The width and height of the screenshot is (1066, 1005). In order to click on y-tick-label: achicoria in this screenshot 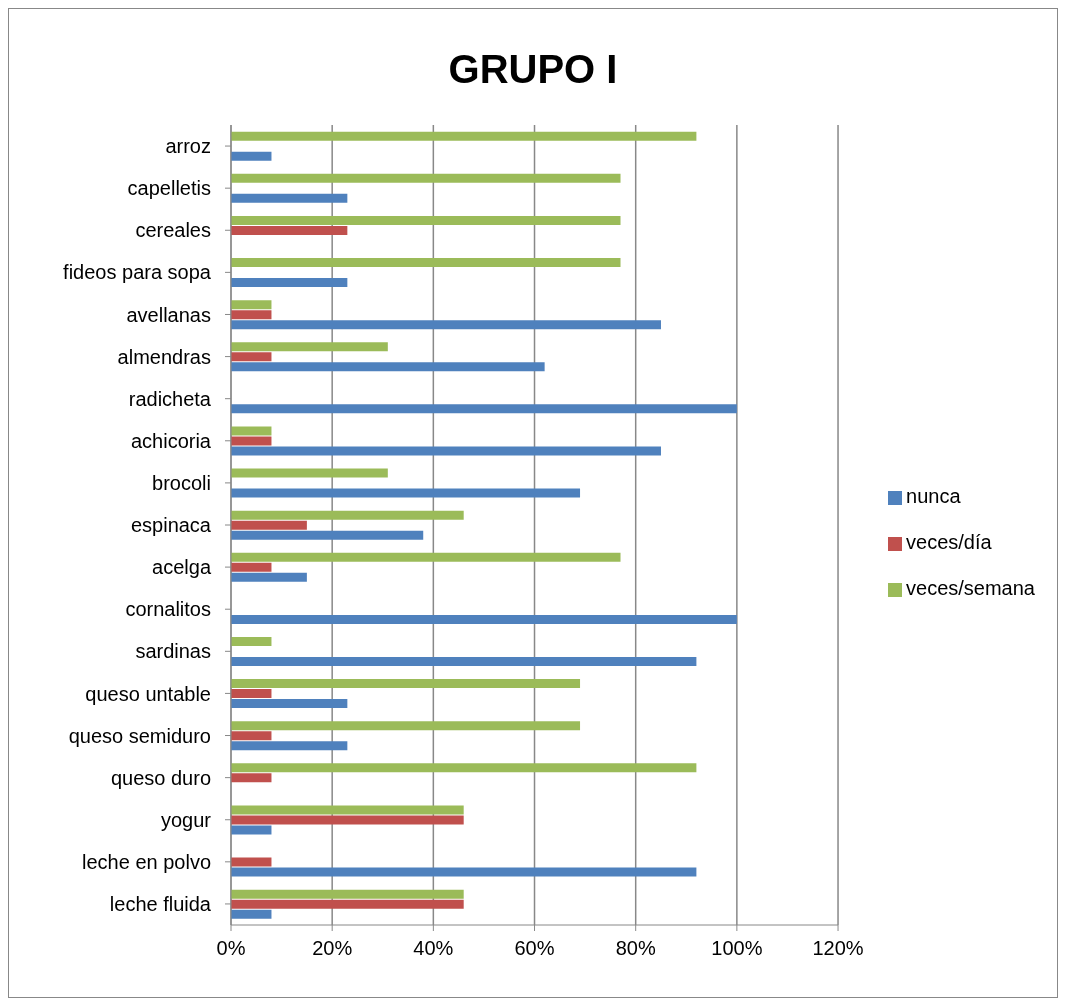, I will do `click(171, 440)`.